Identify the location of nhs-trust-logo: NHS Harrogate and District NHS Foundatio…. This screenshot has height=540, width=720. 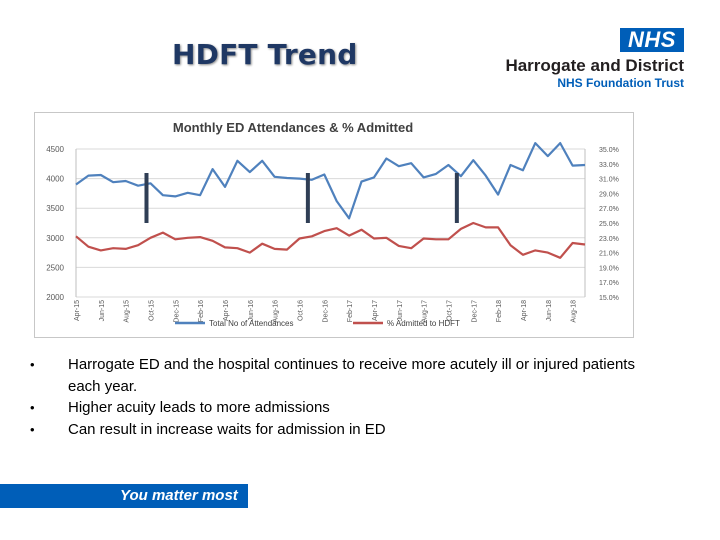
(592, 60).